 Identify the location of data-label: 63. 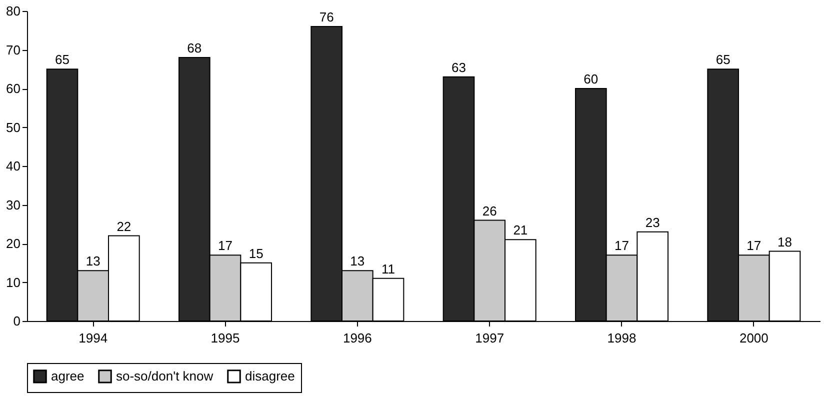
(459, 67).